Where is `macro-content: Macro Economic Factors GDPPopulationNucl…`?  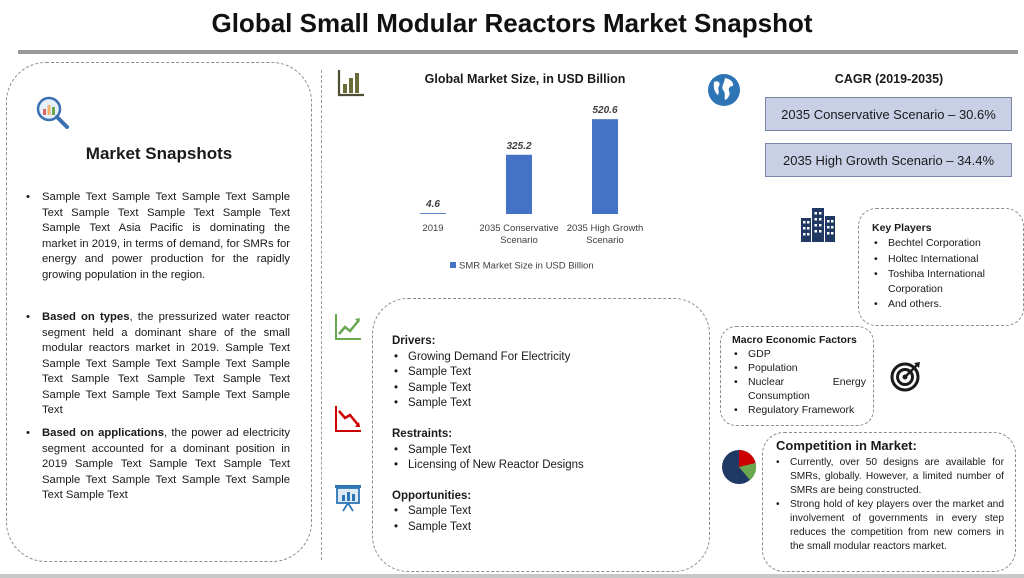 macro-content: Macro Economic Factors GDPPopulationNucl… is located at coordinates (799, 375).